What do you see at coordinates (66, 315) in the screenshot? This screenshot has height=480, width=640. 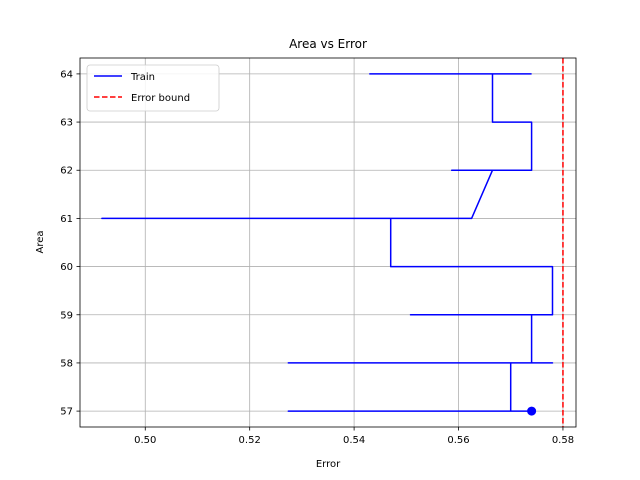 I see `y-tick-label: 59` at bounding box center [66, 315].